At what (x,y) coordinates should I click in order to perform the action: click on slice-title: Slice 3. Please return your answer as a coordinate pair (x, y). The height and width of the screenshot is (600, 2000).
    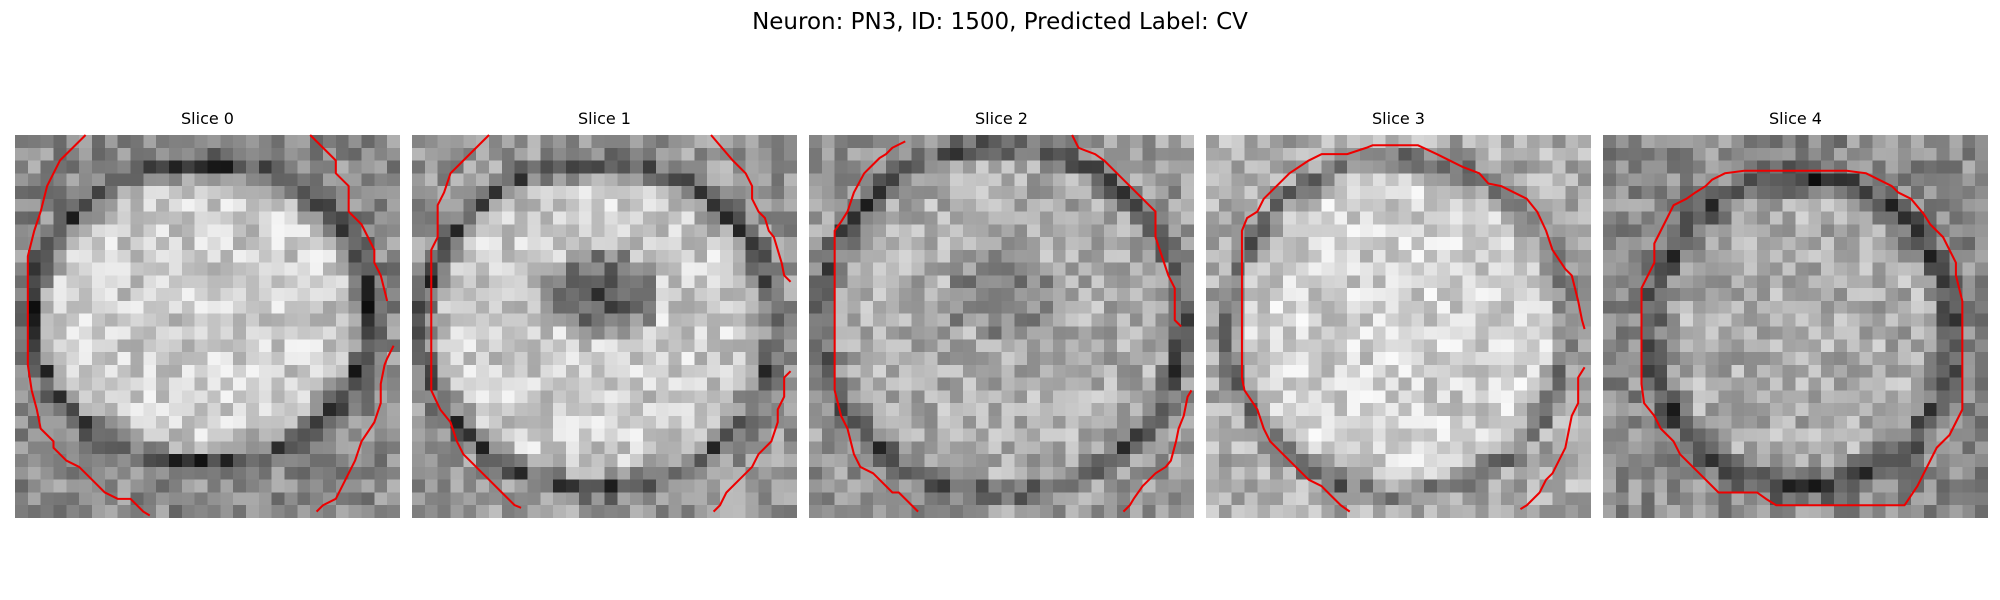
    Looking at the image, I should click on (1398, 118).